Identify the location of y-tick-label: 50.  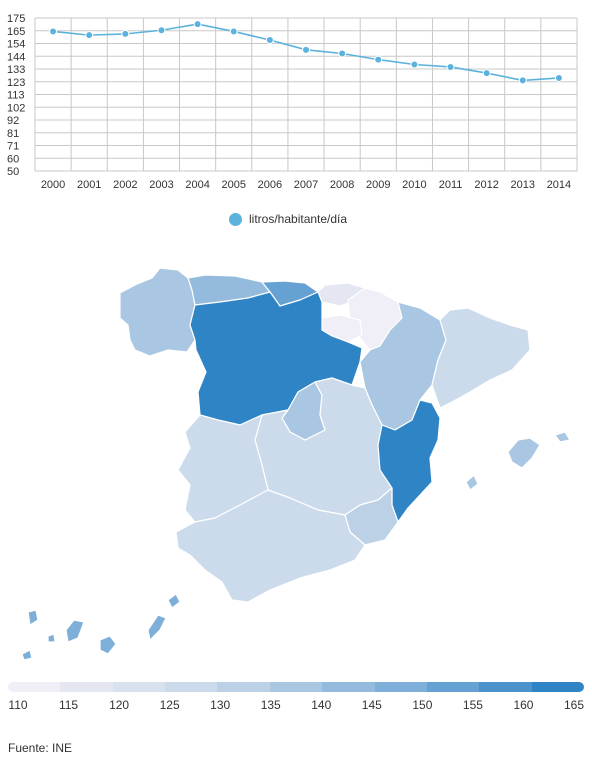
(13, 172).